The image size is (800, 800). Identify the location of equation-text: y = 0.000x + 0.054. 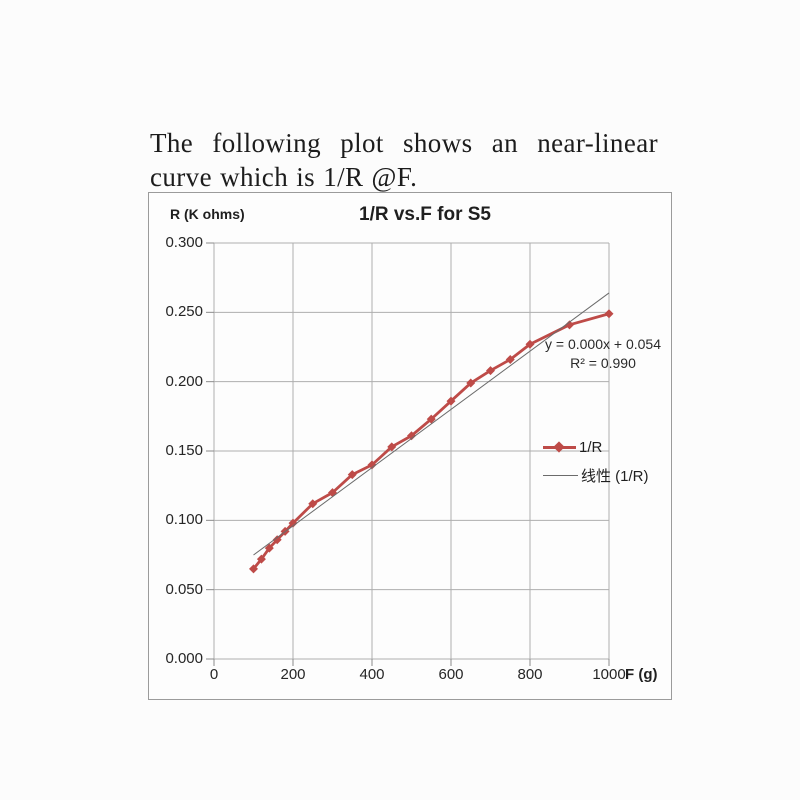
(603, 344).